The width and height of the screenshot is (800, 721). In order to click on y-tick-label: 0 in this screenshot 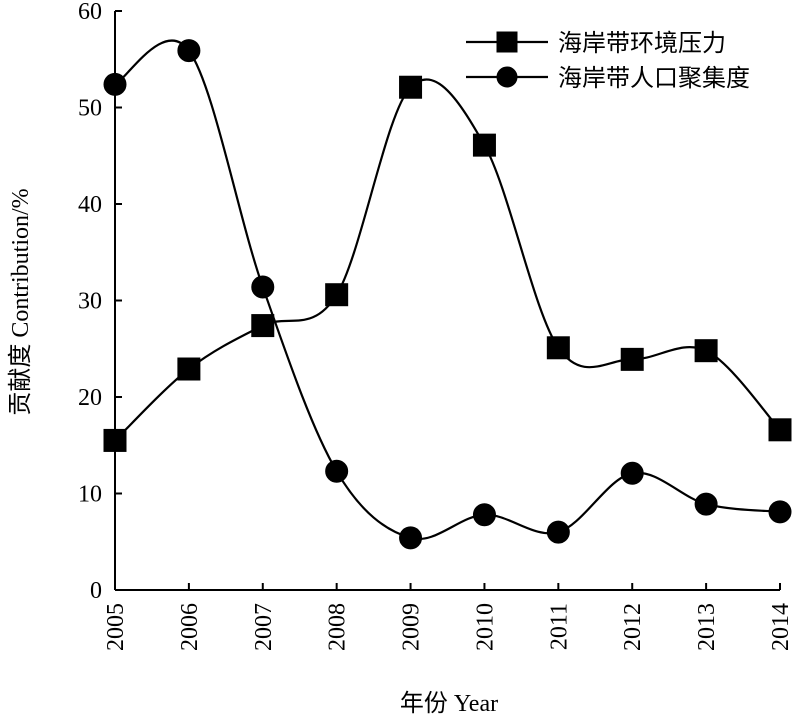, I will do `click(96, 591)`.